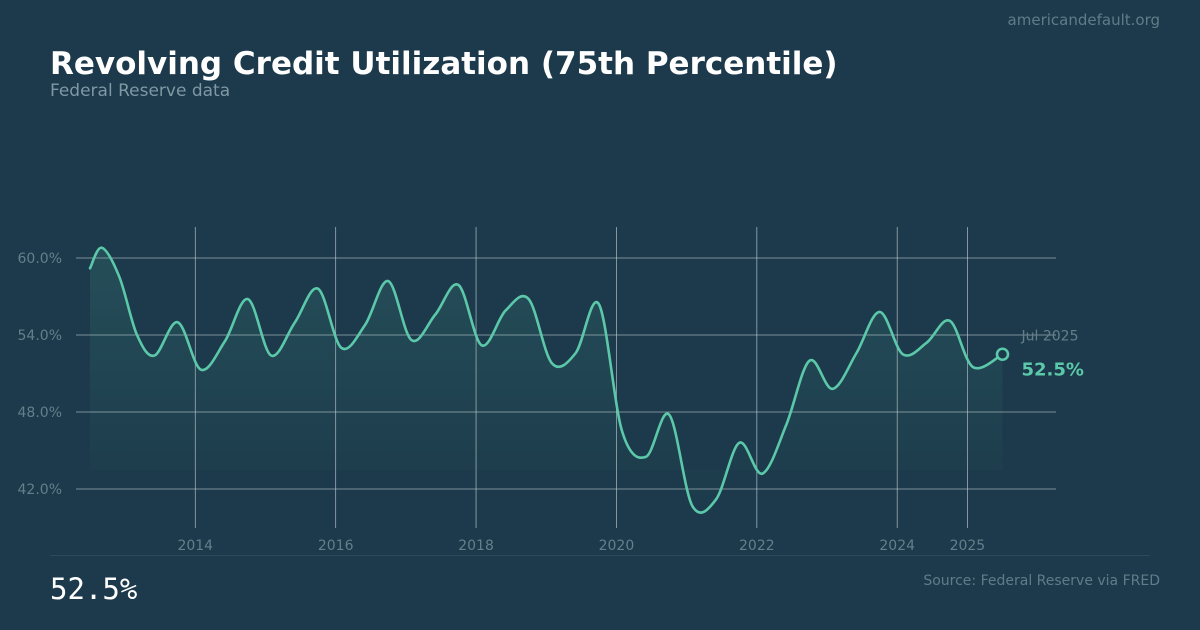 The width and height of the screenshot is (1200, 630). I want to click on site-watermark: americandefault.org, so click(1083, 20).